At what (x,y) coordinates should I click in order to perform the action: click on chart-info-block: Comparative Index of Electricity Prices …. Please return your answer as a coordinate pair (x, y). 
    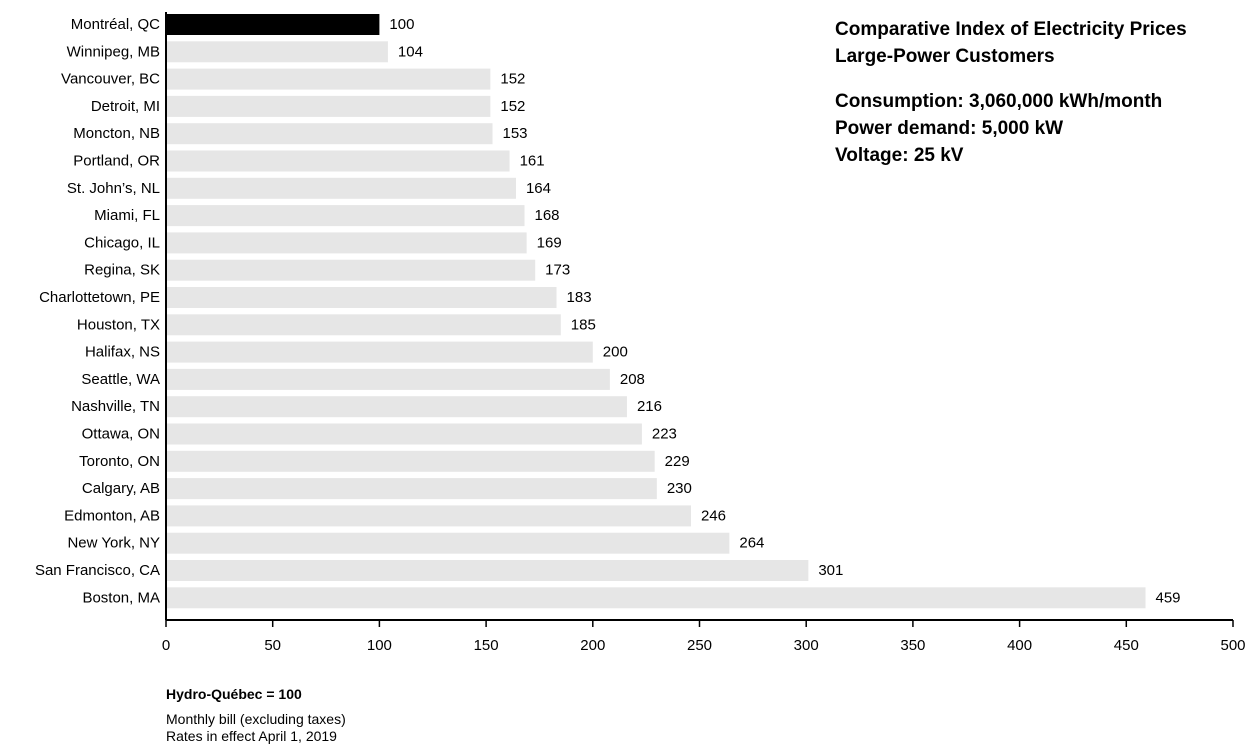
    Looking at the image, I should click on (1011, 92).